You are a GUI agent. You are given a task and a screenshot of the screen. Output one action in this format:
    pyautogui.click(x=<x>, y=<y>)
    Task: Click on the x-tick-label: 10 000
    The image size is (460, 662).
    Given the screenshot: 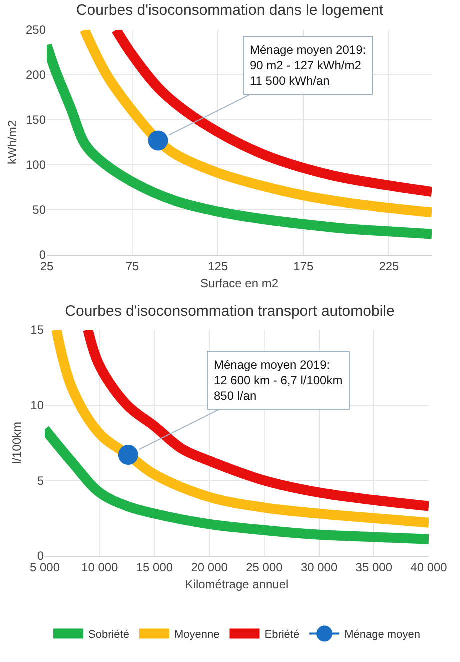 What is the action you would take?
    pyautogui.click(x=100, y=567)
    